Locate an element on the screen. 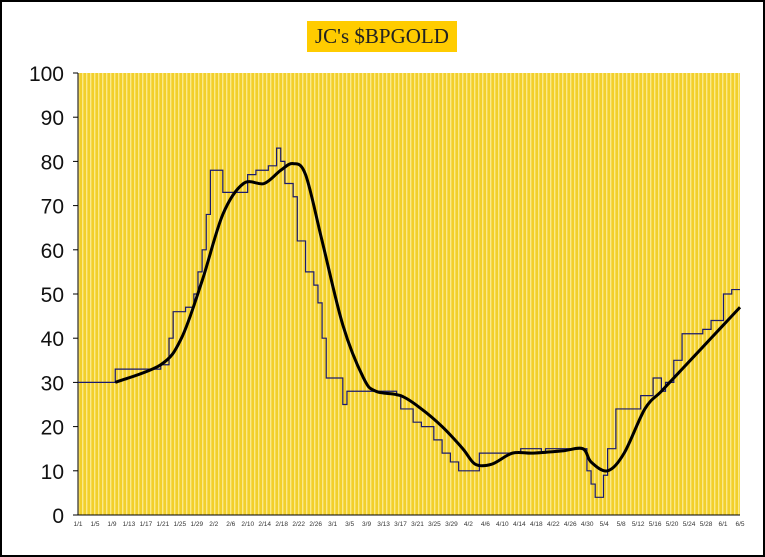  y-tick-label: 30 is located at coordinates (52, 383).